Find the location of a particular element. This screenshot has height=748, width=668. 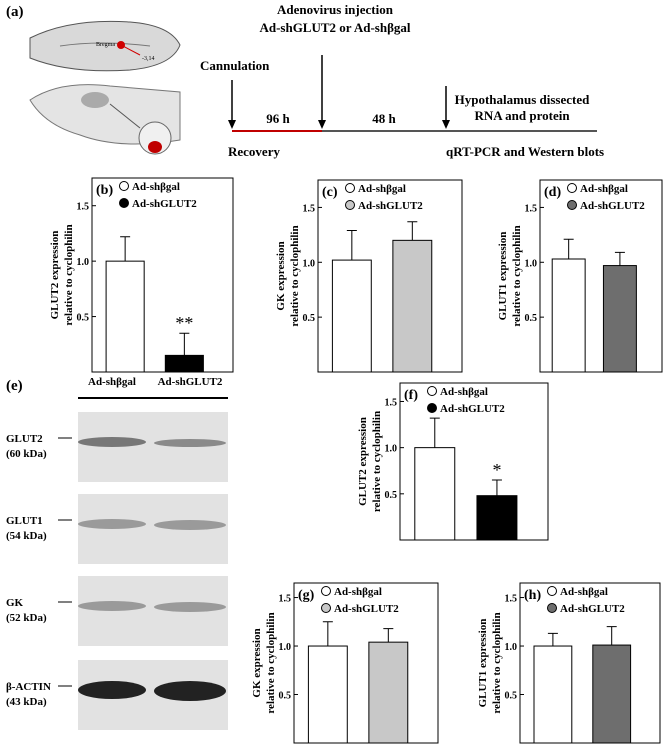

panel-label: (d) is located at coordinates (552, 192).